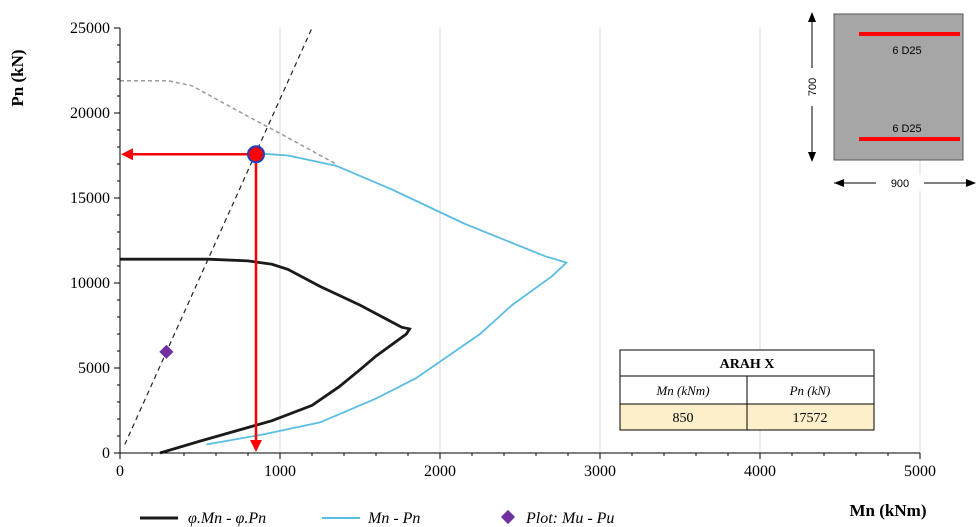  What do you see at coordinates (971, 183) in the screenshot?
I see `arrow-right-icon` at bounding box center [971, 183].